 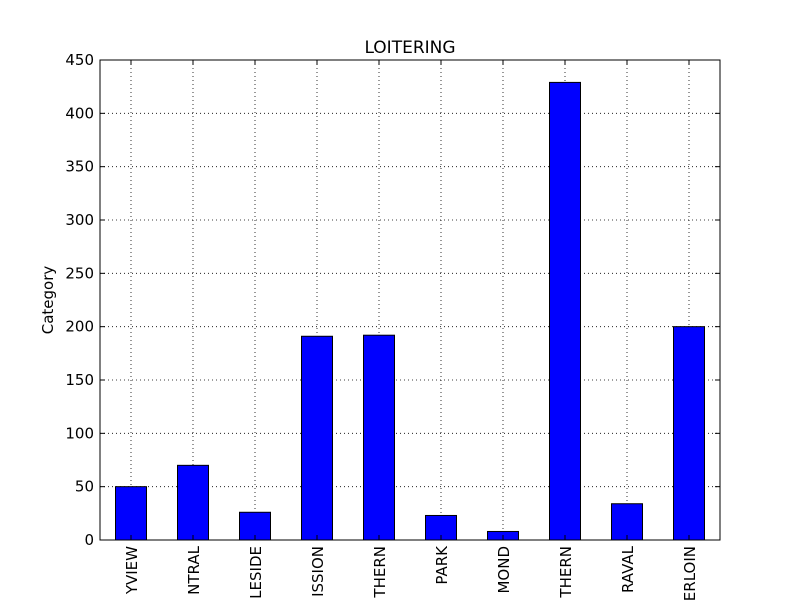 I want to click on y-tick-label: 150, so click(x=79, y=380).